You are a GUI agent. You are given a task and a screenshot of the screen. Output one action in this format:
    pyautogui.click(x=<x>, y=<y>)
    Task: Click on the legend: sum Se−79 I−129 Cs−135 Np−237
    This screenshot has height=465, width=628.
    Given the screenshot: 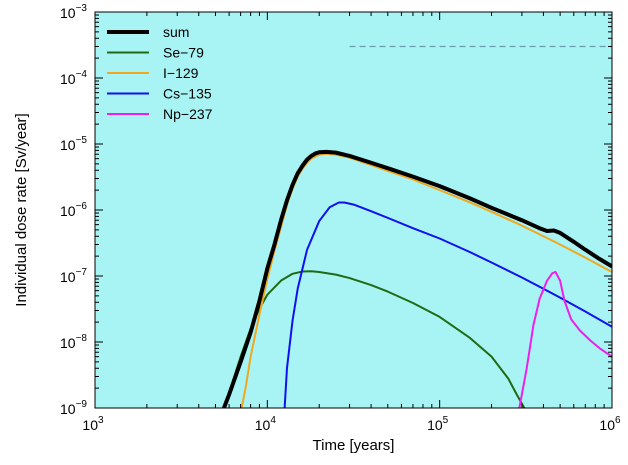 What is the action you would take?
    pyautogui.click(x=160, y=73)
    